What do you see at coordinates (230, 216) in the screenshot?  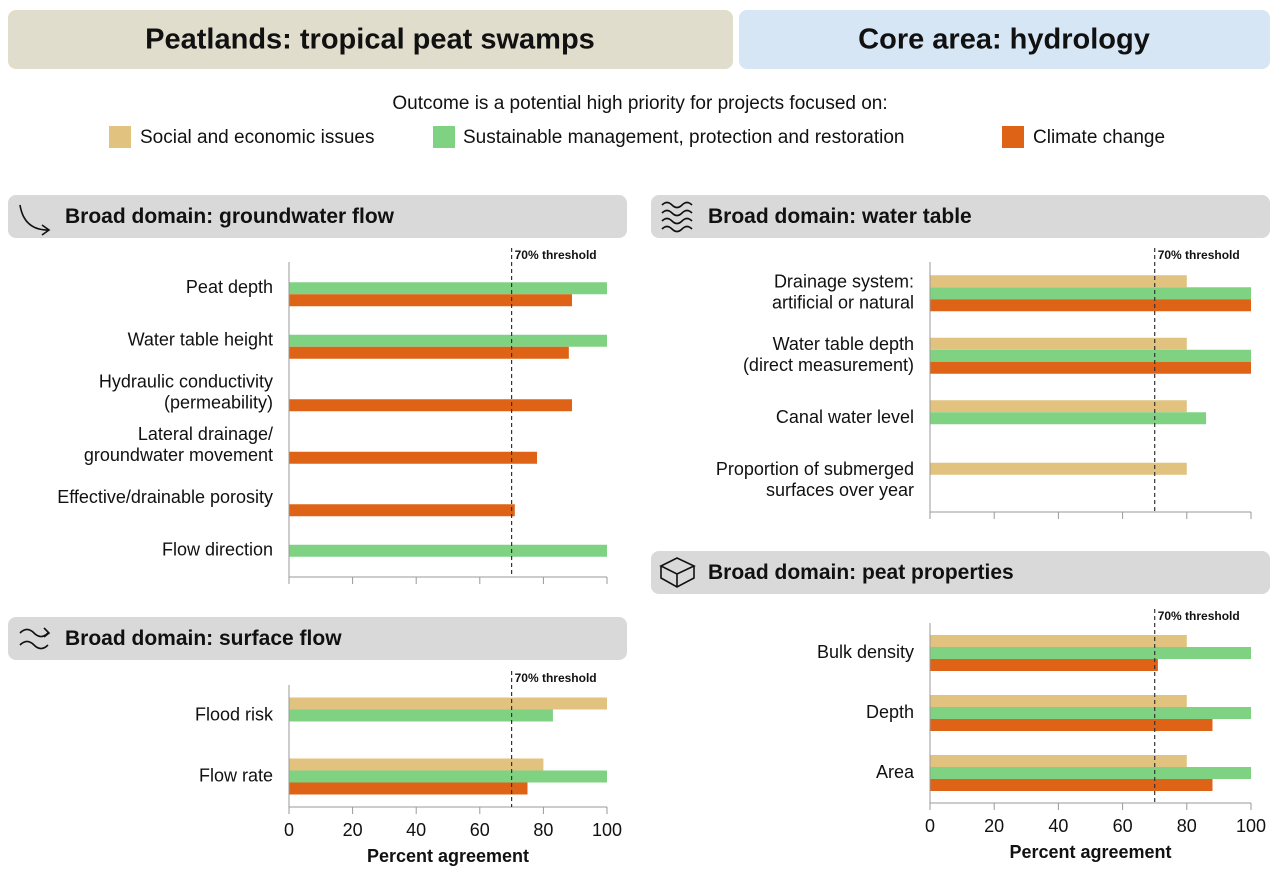 I see `panel-title: Broad domain: groundwater flow` at bounding box center [230, 216].